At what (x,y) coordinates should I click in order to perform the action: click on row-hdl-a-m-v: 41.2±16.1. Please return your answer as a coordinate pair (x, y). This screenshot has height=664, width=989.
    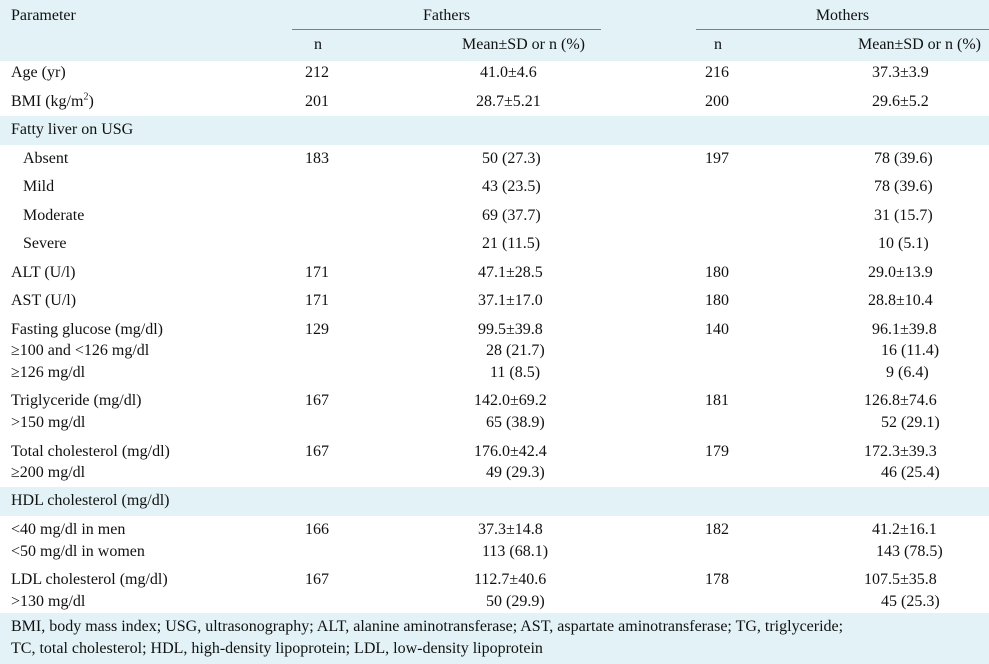
    Looking at the image, I should click on (904, 529).